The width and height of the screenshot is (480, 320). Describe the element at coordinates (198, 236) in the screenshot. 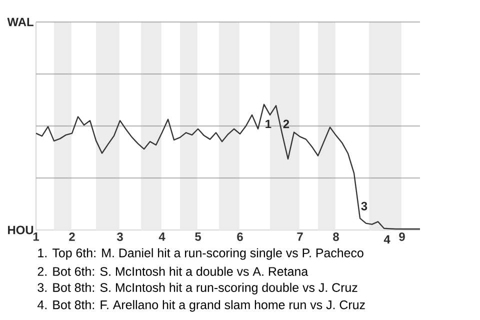

I see `x-tick-label: 5` at that location.